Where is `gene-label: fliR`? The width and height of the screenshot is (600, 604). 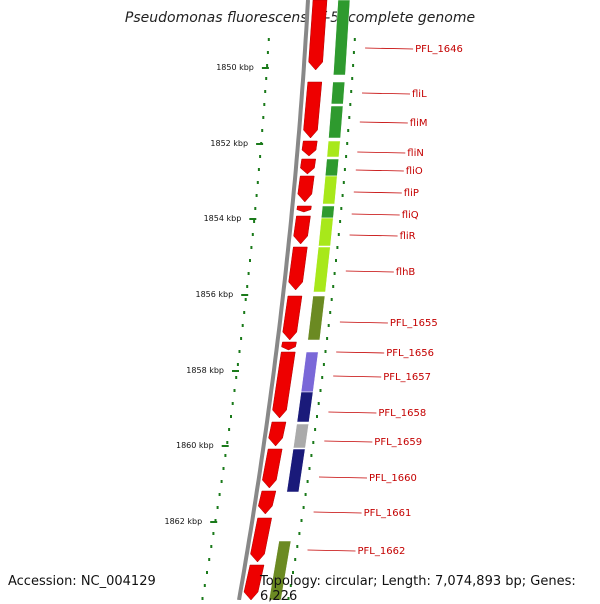 gene-label: fliR is located at coordinates (408, 236).